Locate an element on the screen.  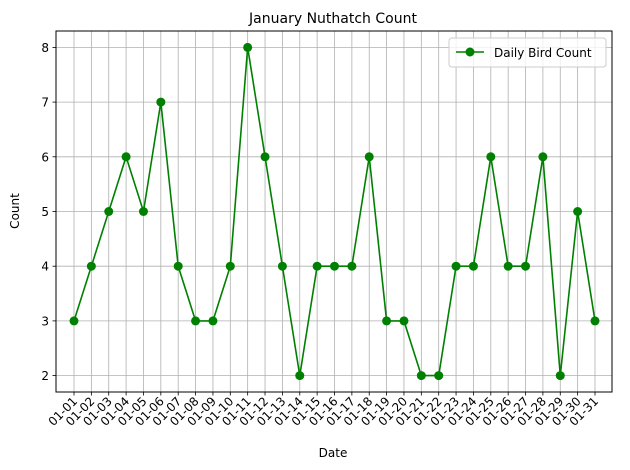
legend: Daily Bird Count is located at coordinates (527, 52).